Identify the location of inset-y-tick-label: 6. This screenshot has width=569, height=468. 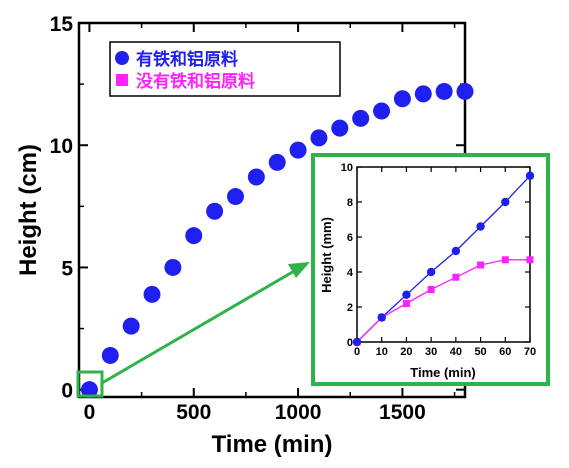
(350, 238).